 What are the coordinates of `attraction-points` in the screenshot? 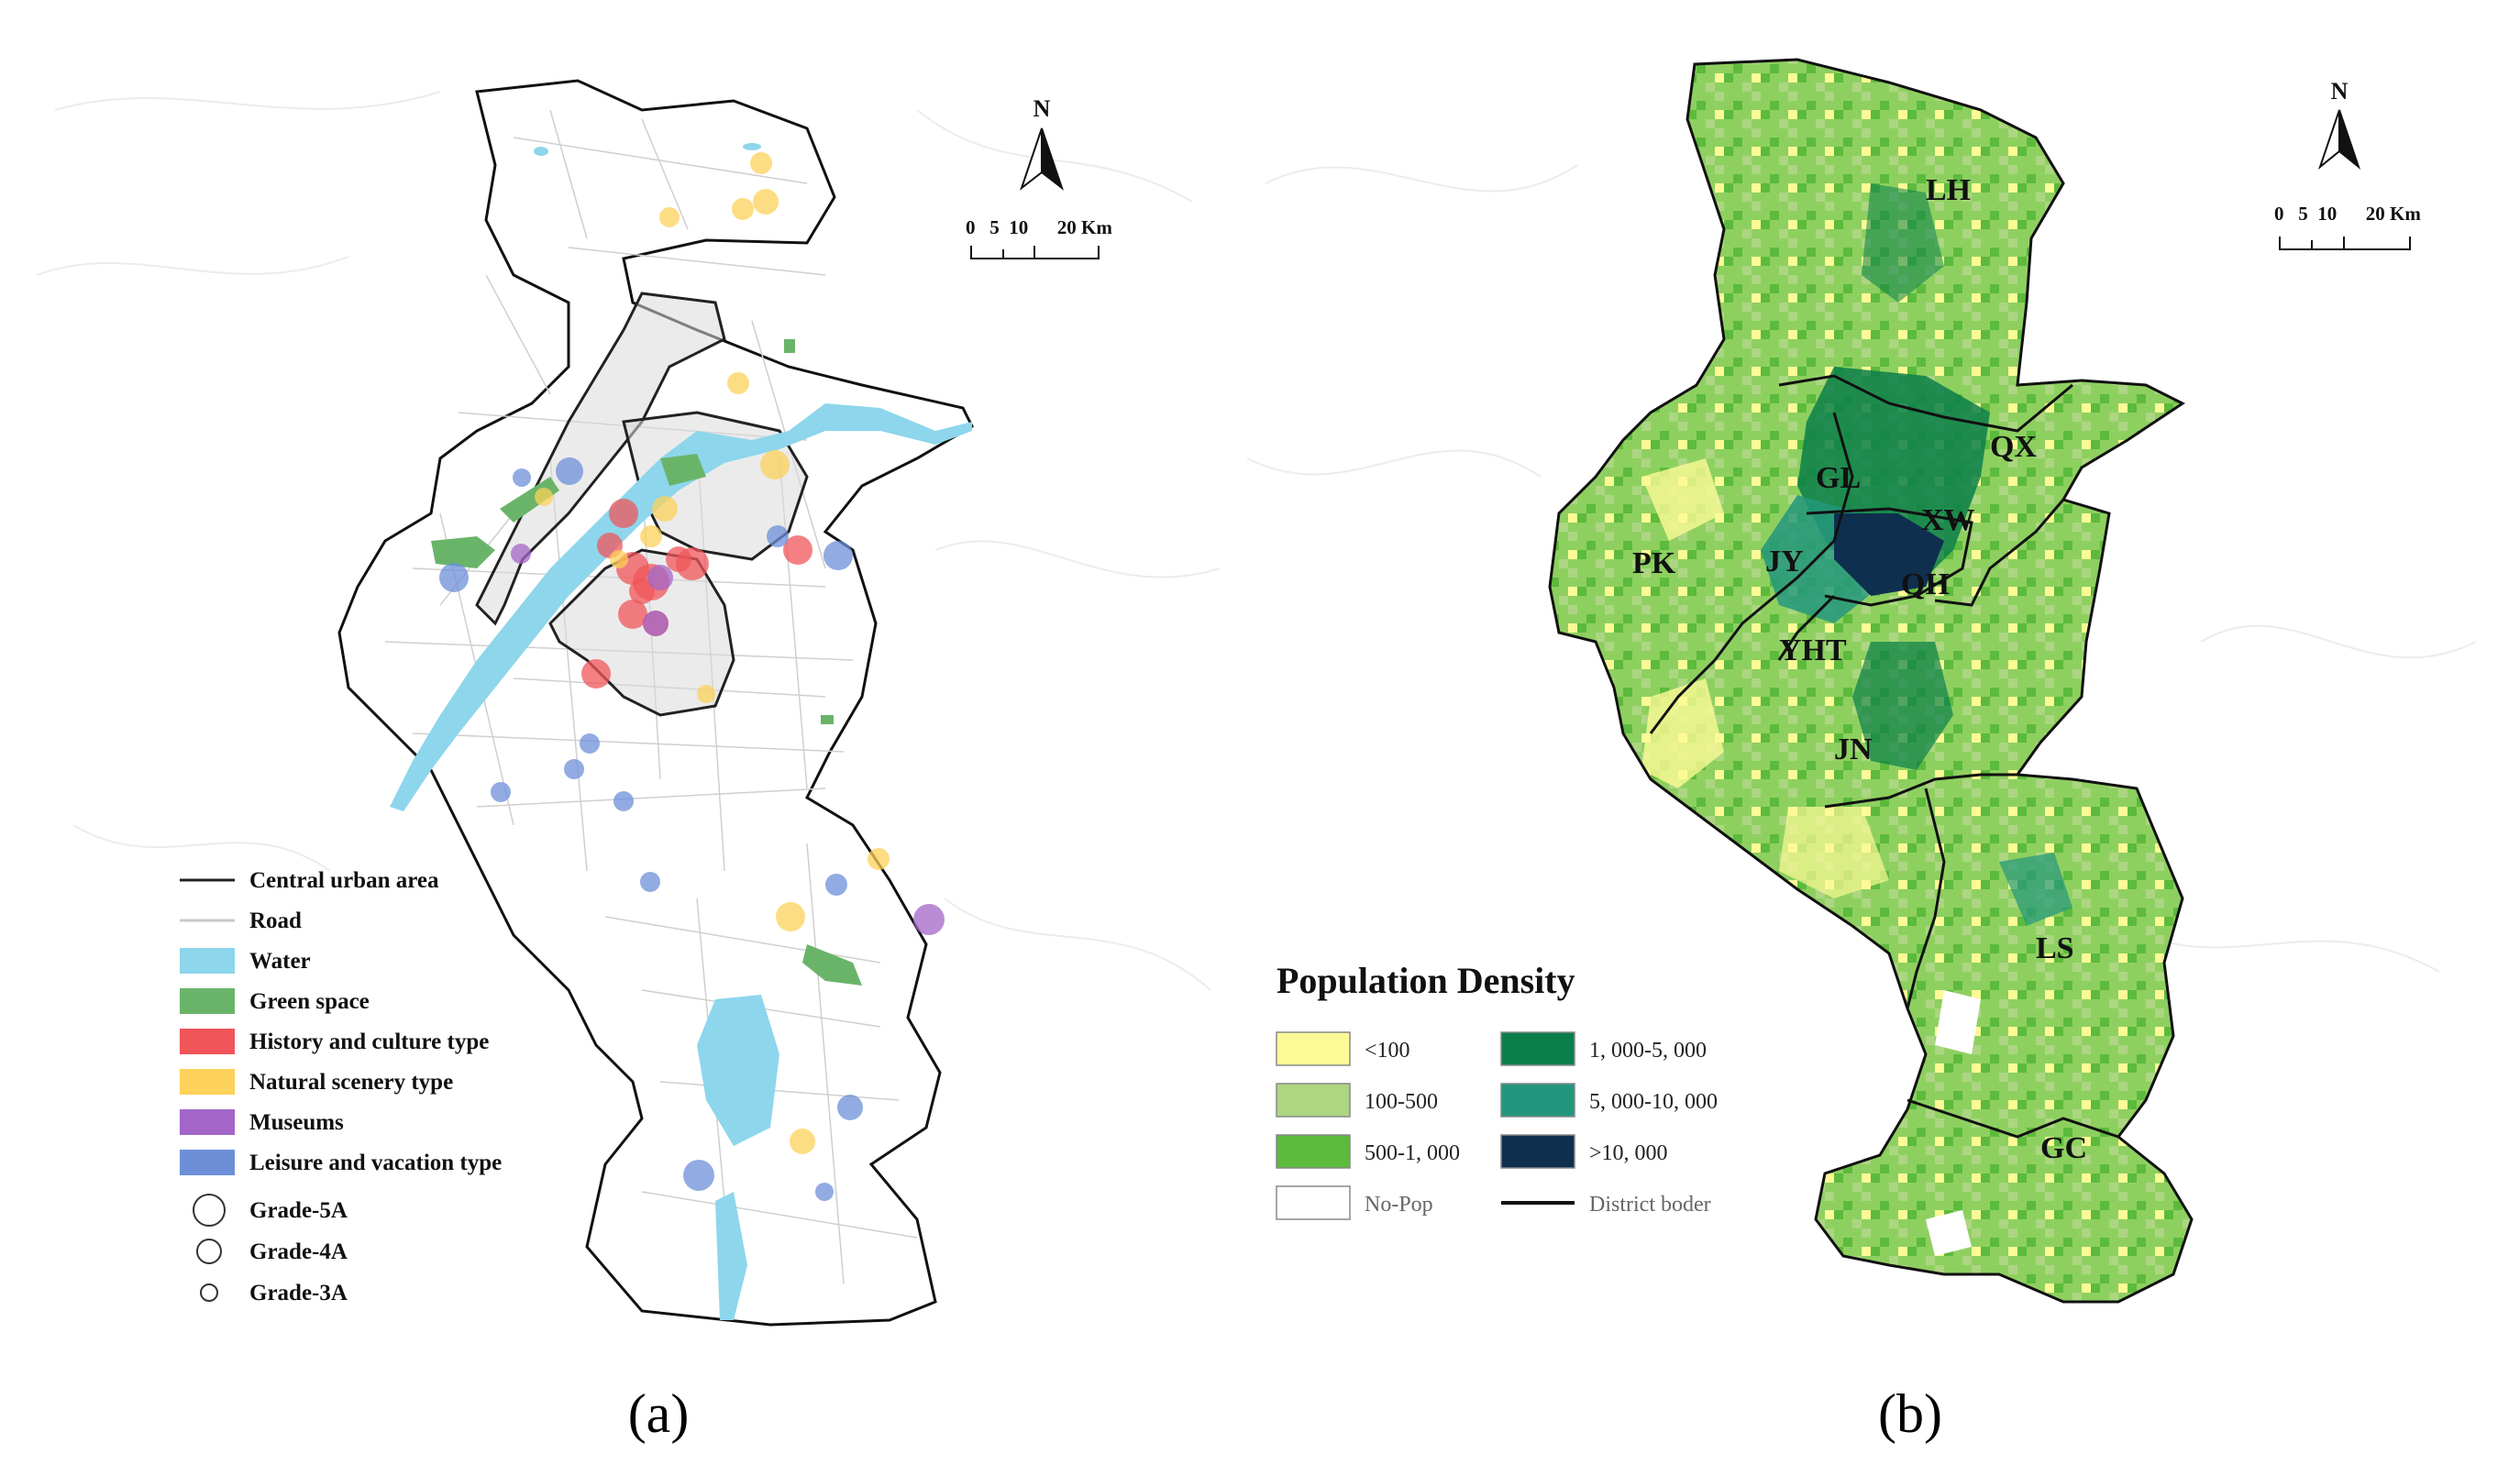 It's located at (692, 676).